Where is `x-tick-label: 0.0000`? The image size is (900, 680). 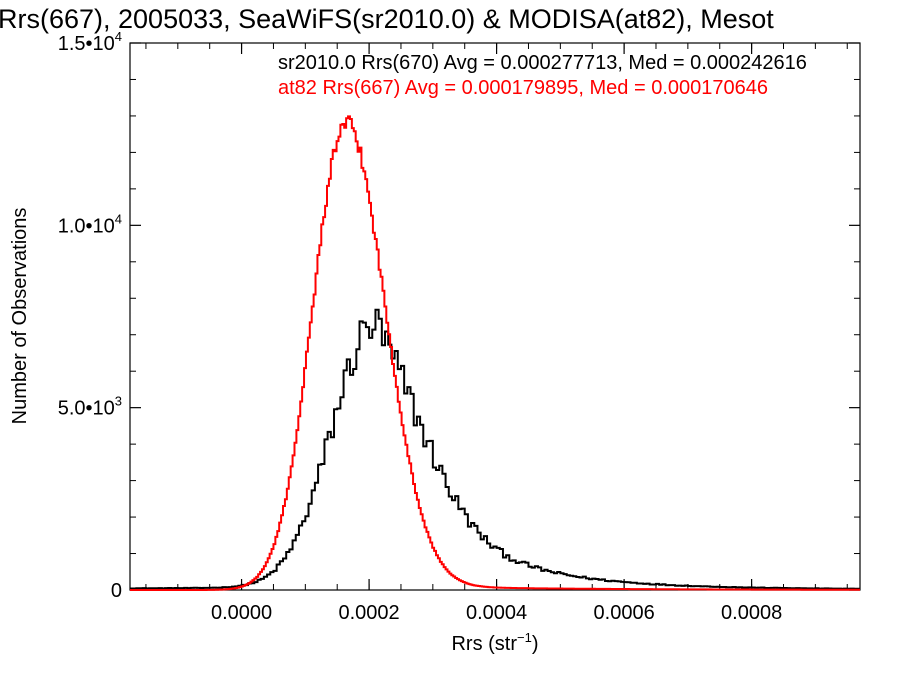 x-tick-label: 0.0000 is located at coordinates (241, 613).